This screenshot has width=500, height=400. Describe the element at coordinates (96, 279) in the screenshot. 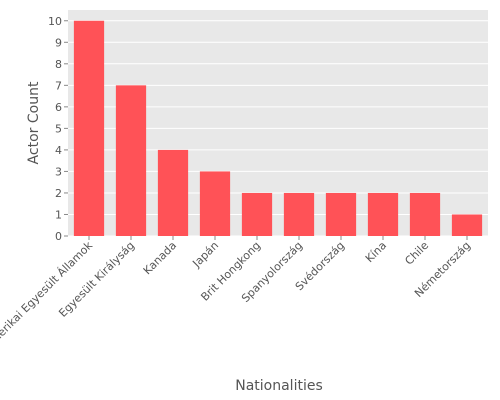

I see `x-tick-label: Egyesült Királyság` at that location.